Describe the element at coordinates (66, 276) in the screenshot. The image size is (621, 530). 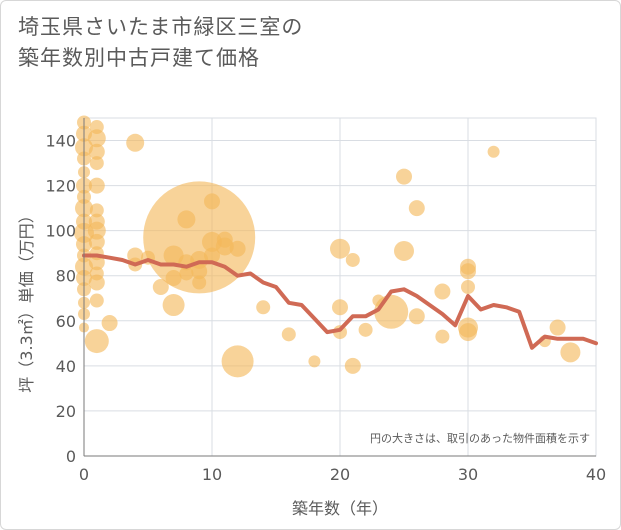
I see `y-tick-label: 80` at that location.